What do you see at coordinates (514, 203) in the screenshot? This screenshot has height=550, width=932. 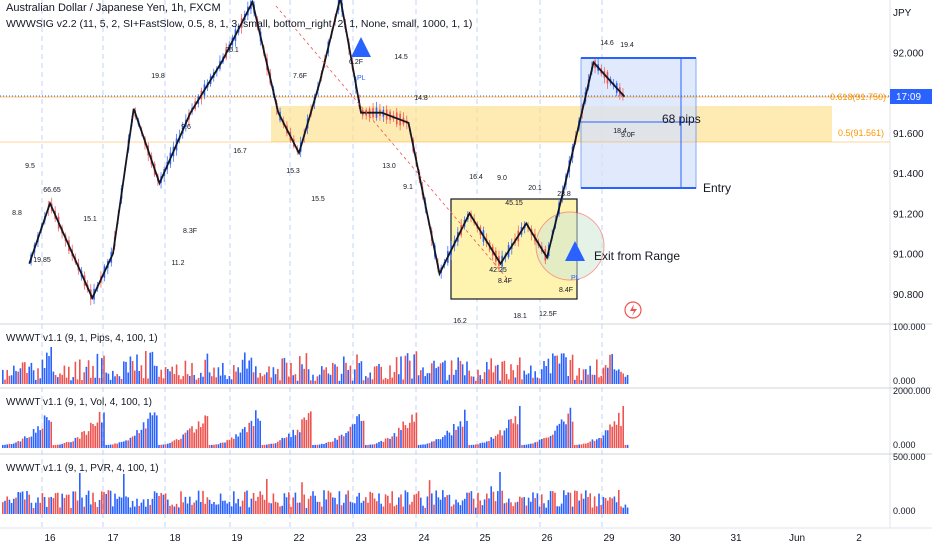 I see `wave-label: 45.15` at bounding box center [514, 203].